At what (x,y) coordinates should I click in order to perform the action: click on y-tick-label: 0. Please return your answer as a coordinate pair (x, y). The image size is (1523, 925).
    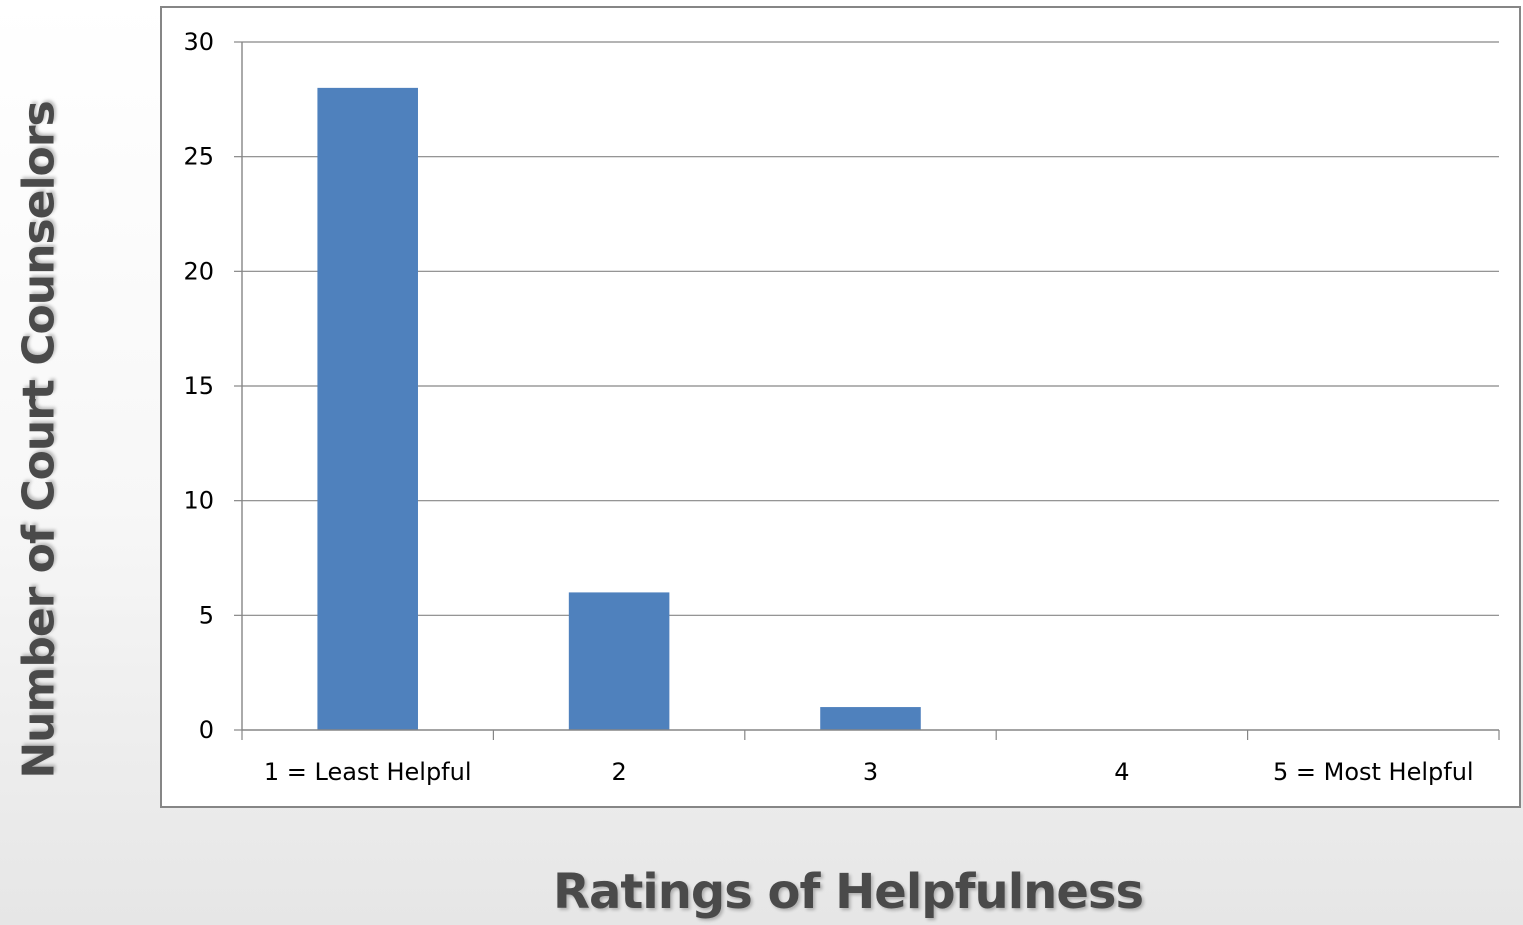
    Looking at the image, I should click on (206, 730).